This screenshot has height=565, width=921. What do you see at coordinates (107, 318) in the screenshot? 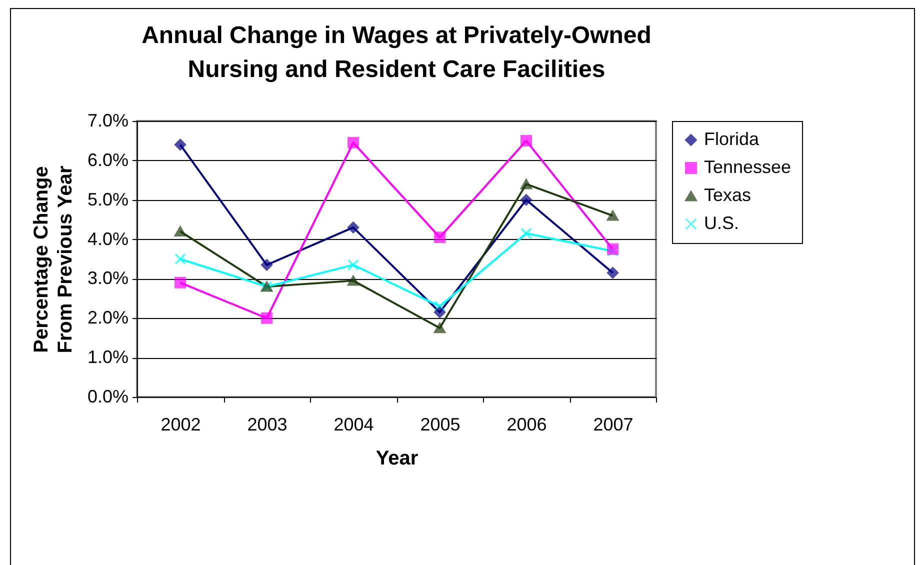
I see `y-tick-label: 2.0%` at bounding box center [107, 318].